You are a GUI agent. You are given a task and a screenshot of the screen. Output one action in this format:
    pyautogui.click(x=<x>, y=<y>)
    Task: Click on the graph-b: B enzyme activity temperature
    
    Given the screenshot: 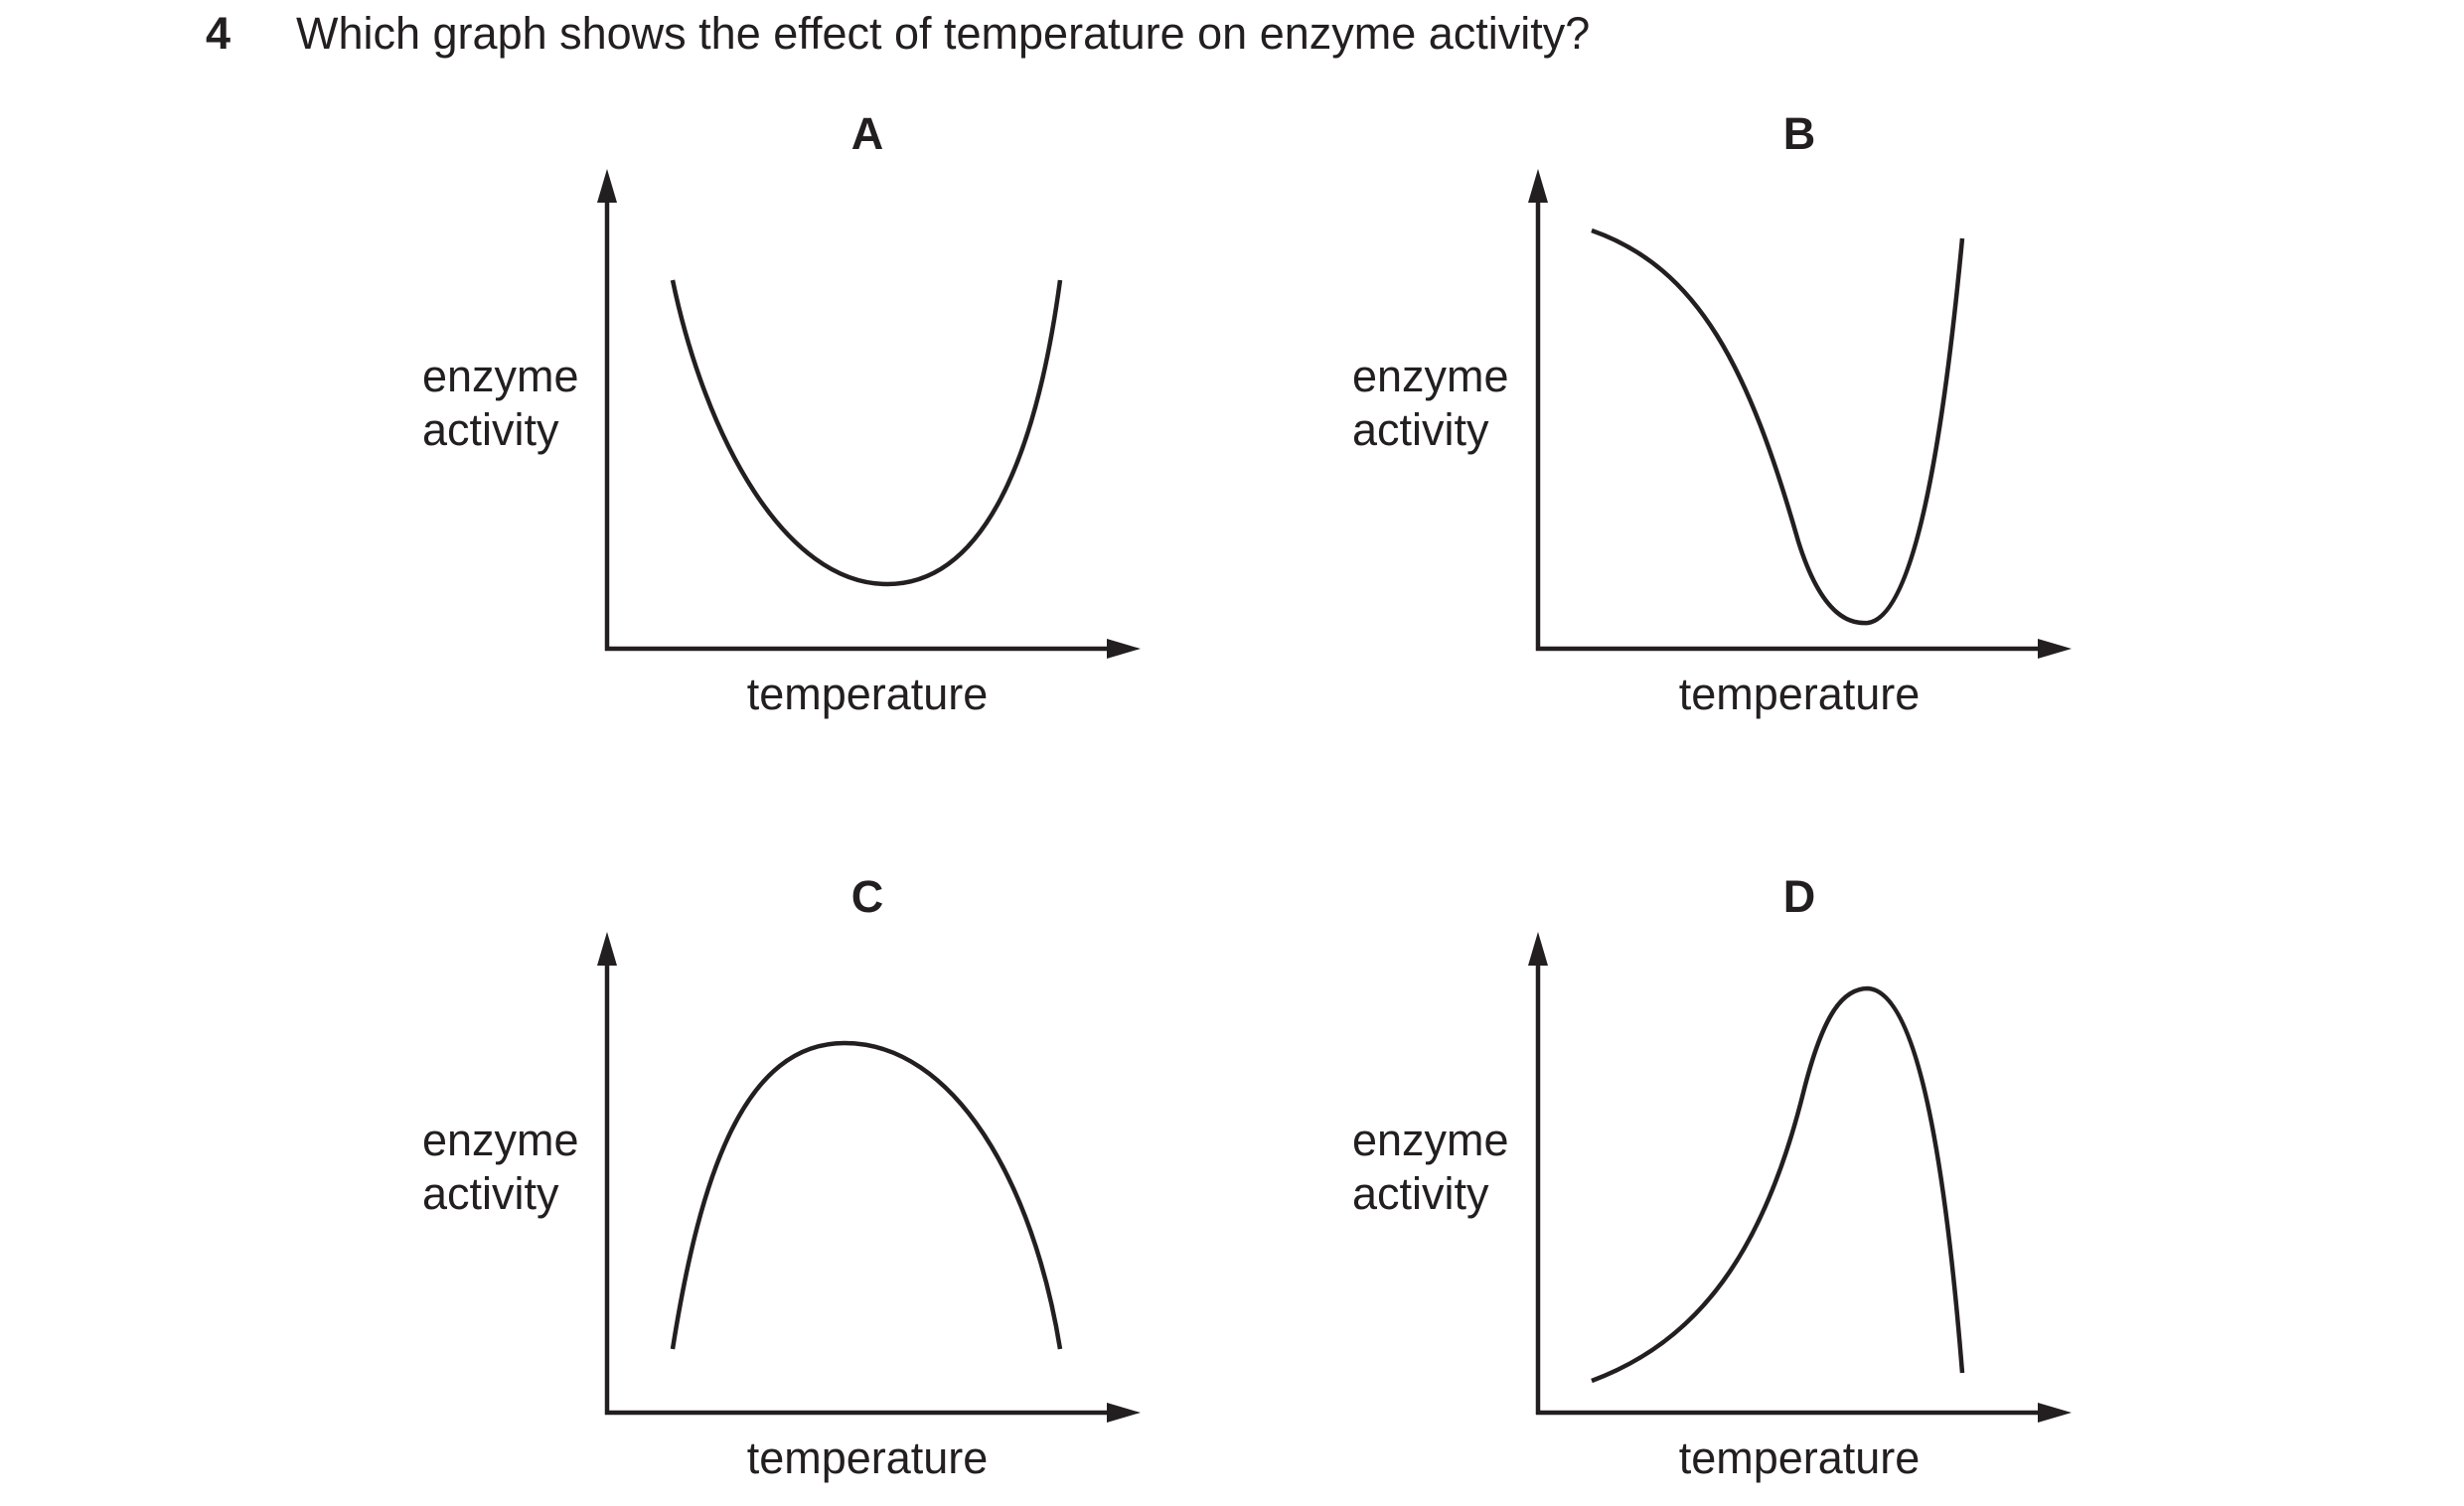 What is the action you would take?
    pyautogui.click(x=1712, y=413)
    